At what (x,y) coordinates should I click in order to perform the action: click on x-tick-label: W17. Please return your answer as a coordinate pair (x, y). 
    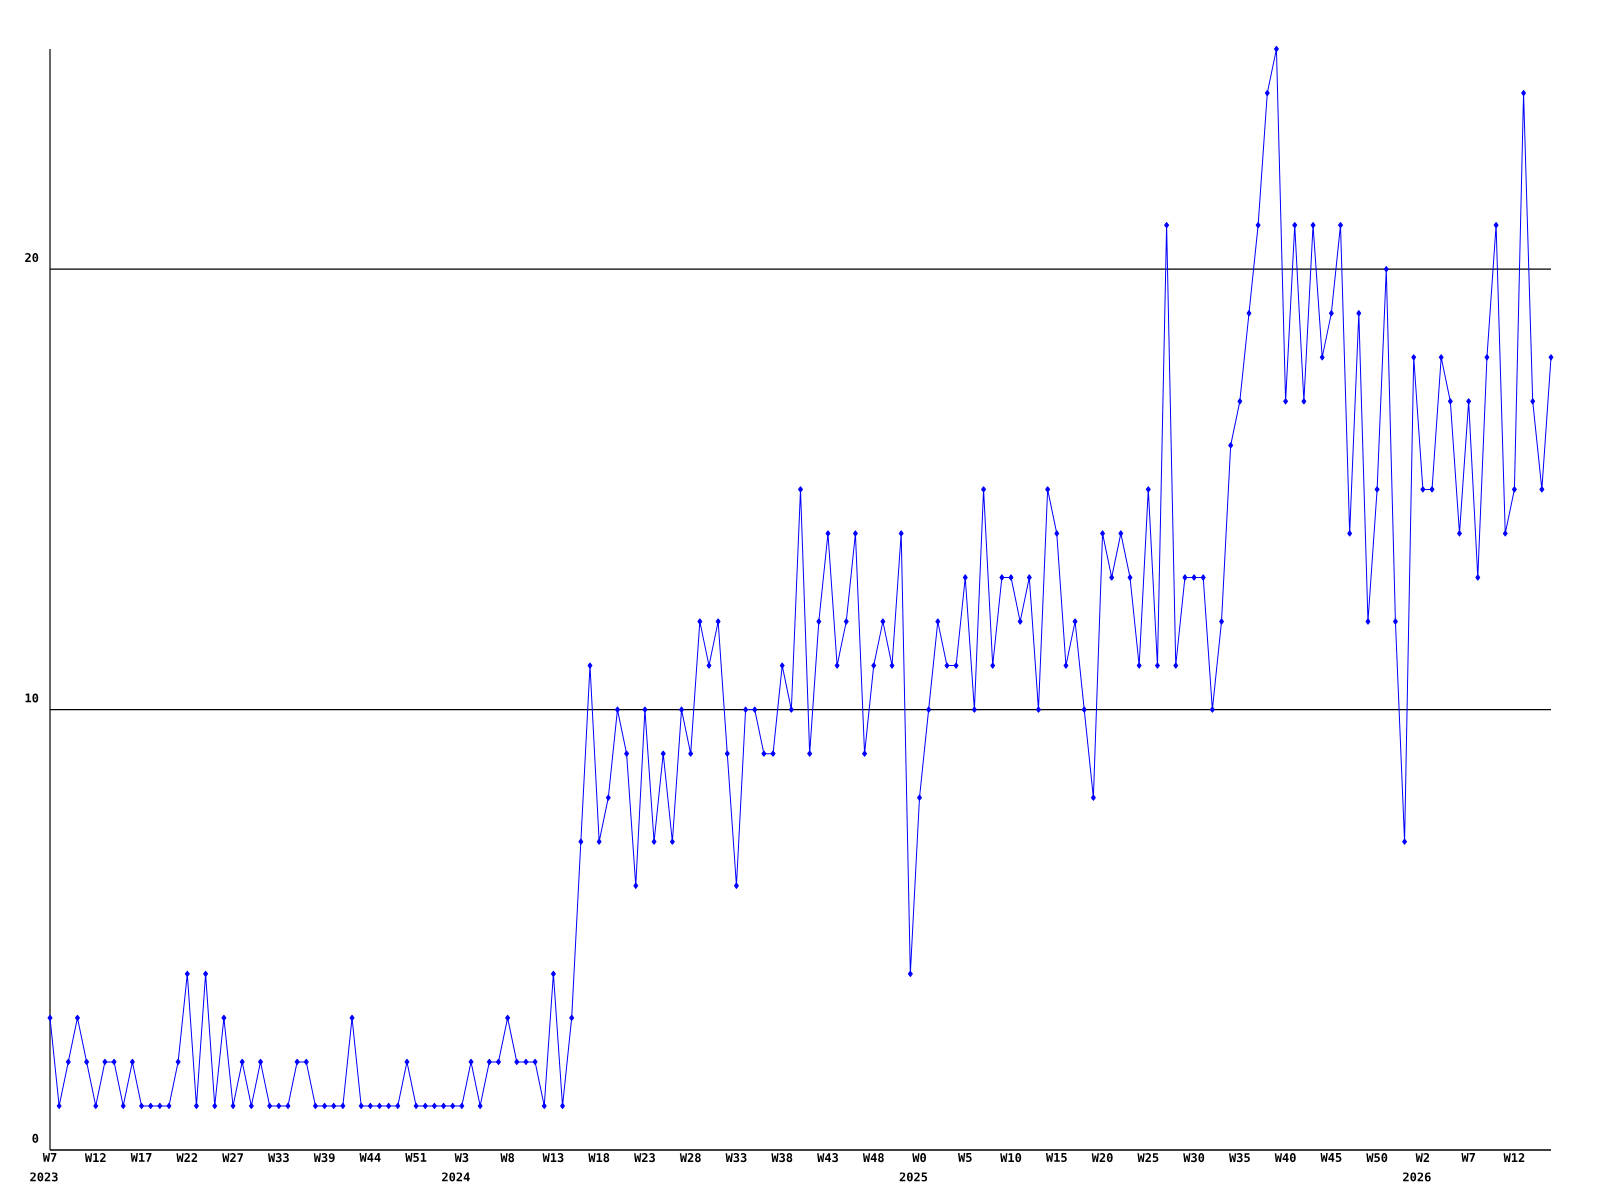
    Looking at the image, I should click on (141, 1157).